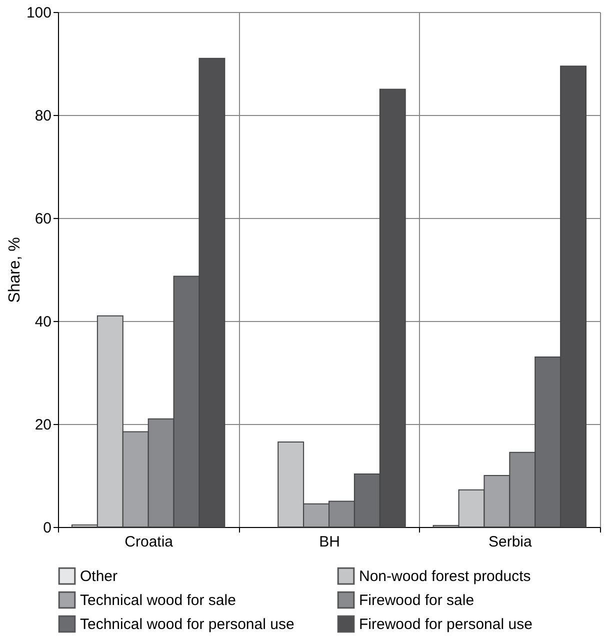  Describe the element at coordinates (445, 624) in the screenshot. I see `legend-label: Firewood for personal use` at that location.